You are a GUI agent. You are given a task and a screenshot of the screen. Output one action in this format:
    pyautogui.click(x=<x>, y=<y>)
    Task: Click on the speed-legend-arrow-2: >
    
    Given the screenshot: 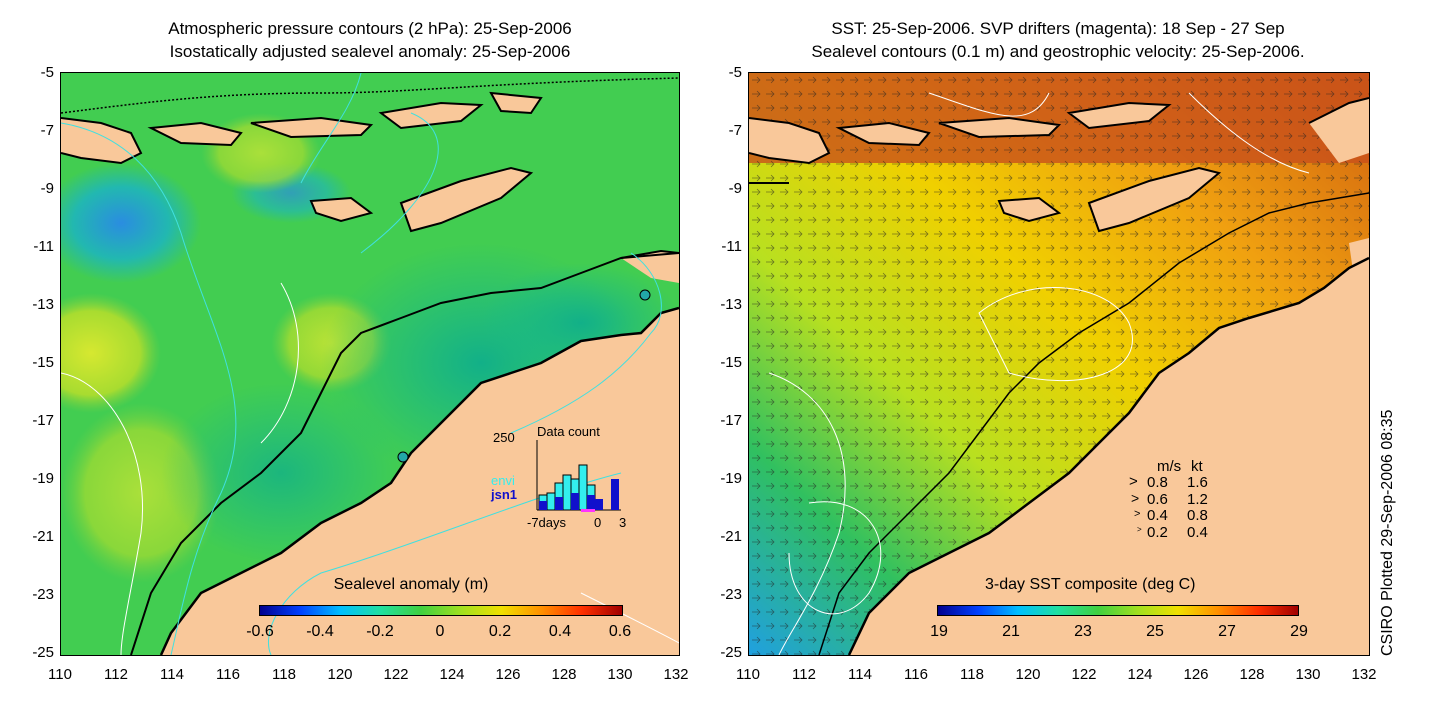 What is the action you would take?
    pyautogui.click(x=1135, y=498)
    